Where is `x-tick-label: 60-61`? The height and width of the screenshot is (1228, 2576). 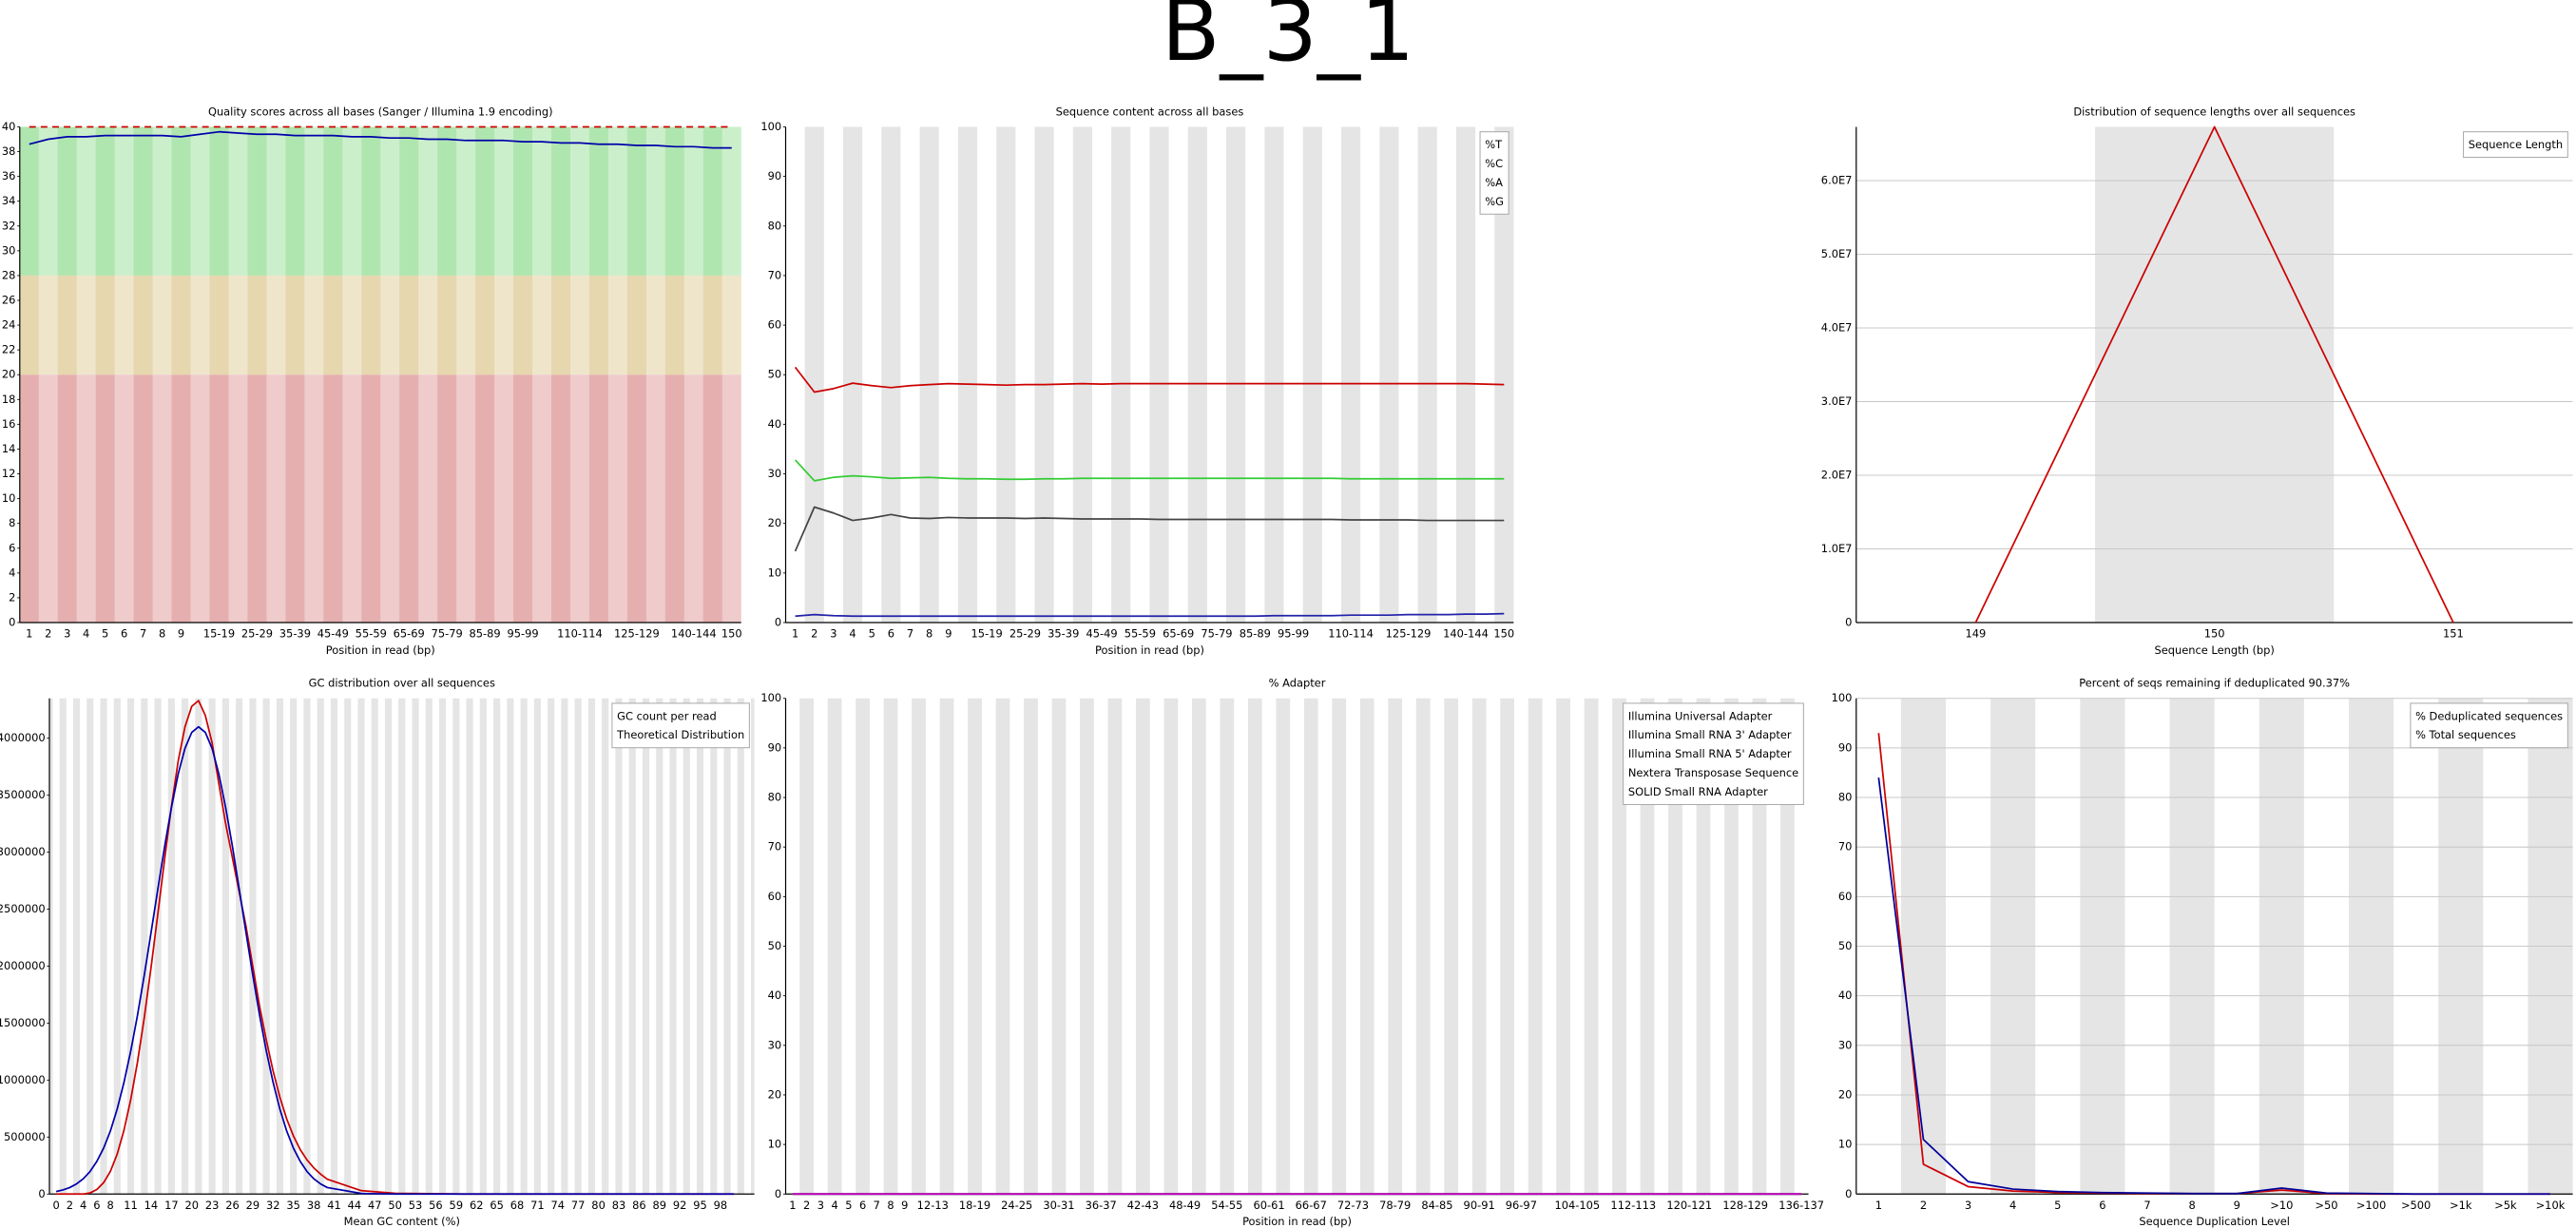
x-tick-label: 60-61 is located at coordinates (1268, 1205).